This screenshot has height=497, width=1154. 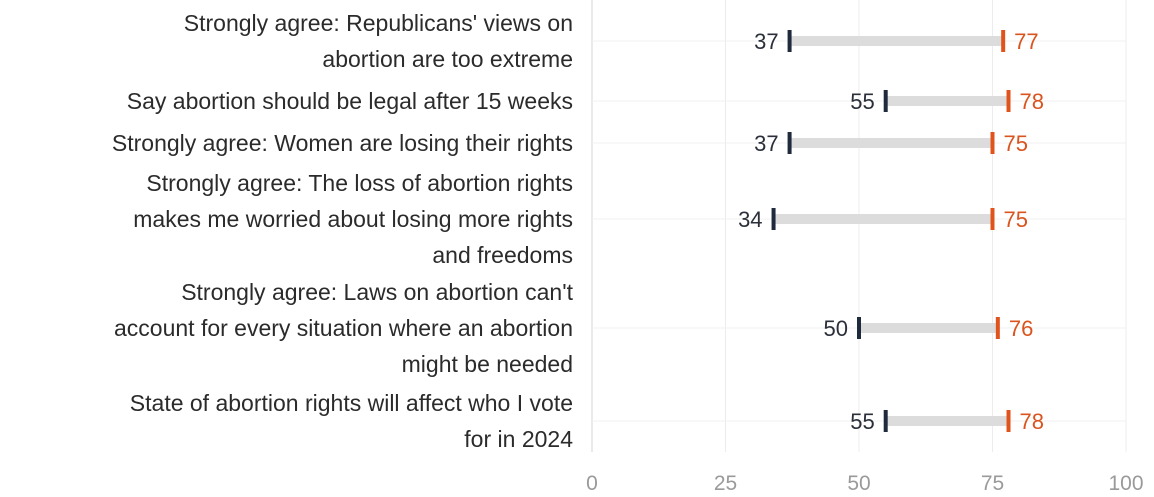 I want to click on category-label-line: abortion are too extreme, so click(x=447, y=59).